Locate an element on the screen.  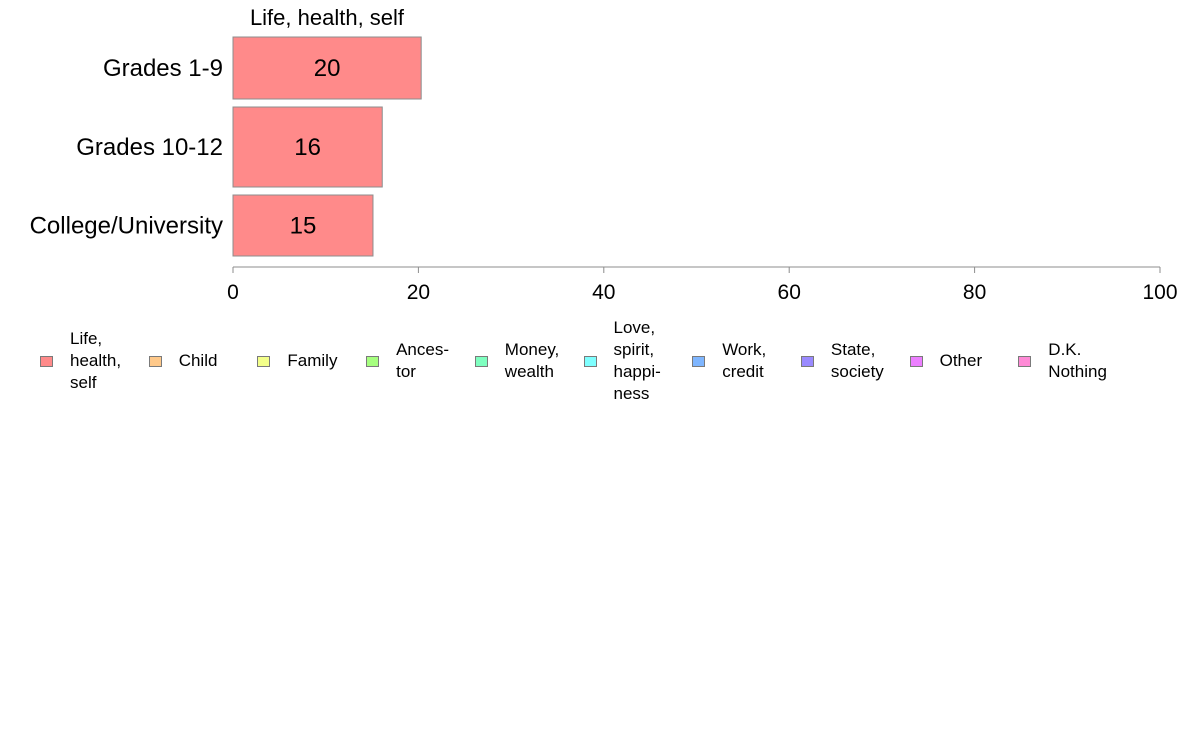
legend-label: D.K. Nothing is located at coordinates (1077, 360).